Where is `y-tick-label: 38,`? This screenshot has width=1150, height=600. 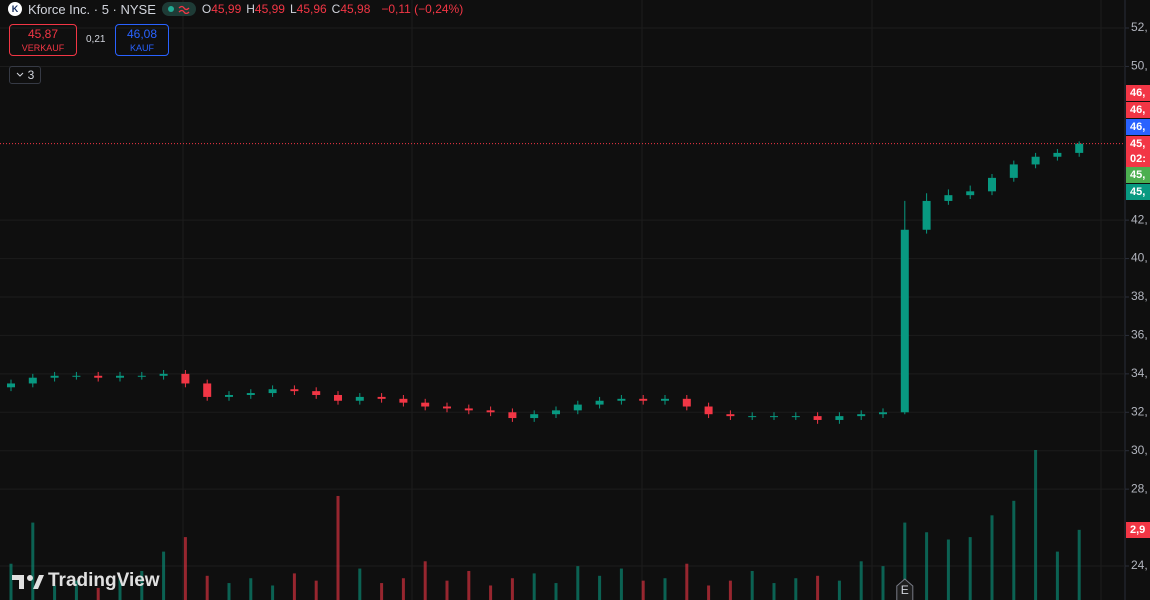
y-tick-label: 38, is located at coordinates (1139, 296).